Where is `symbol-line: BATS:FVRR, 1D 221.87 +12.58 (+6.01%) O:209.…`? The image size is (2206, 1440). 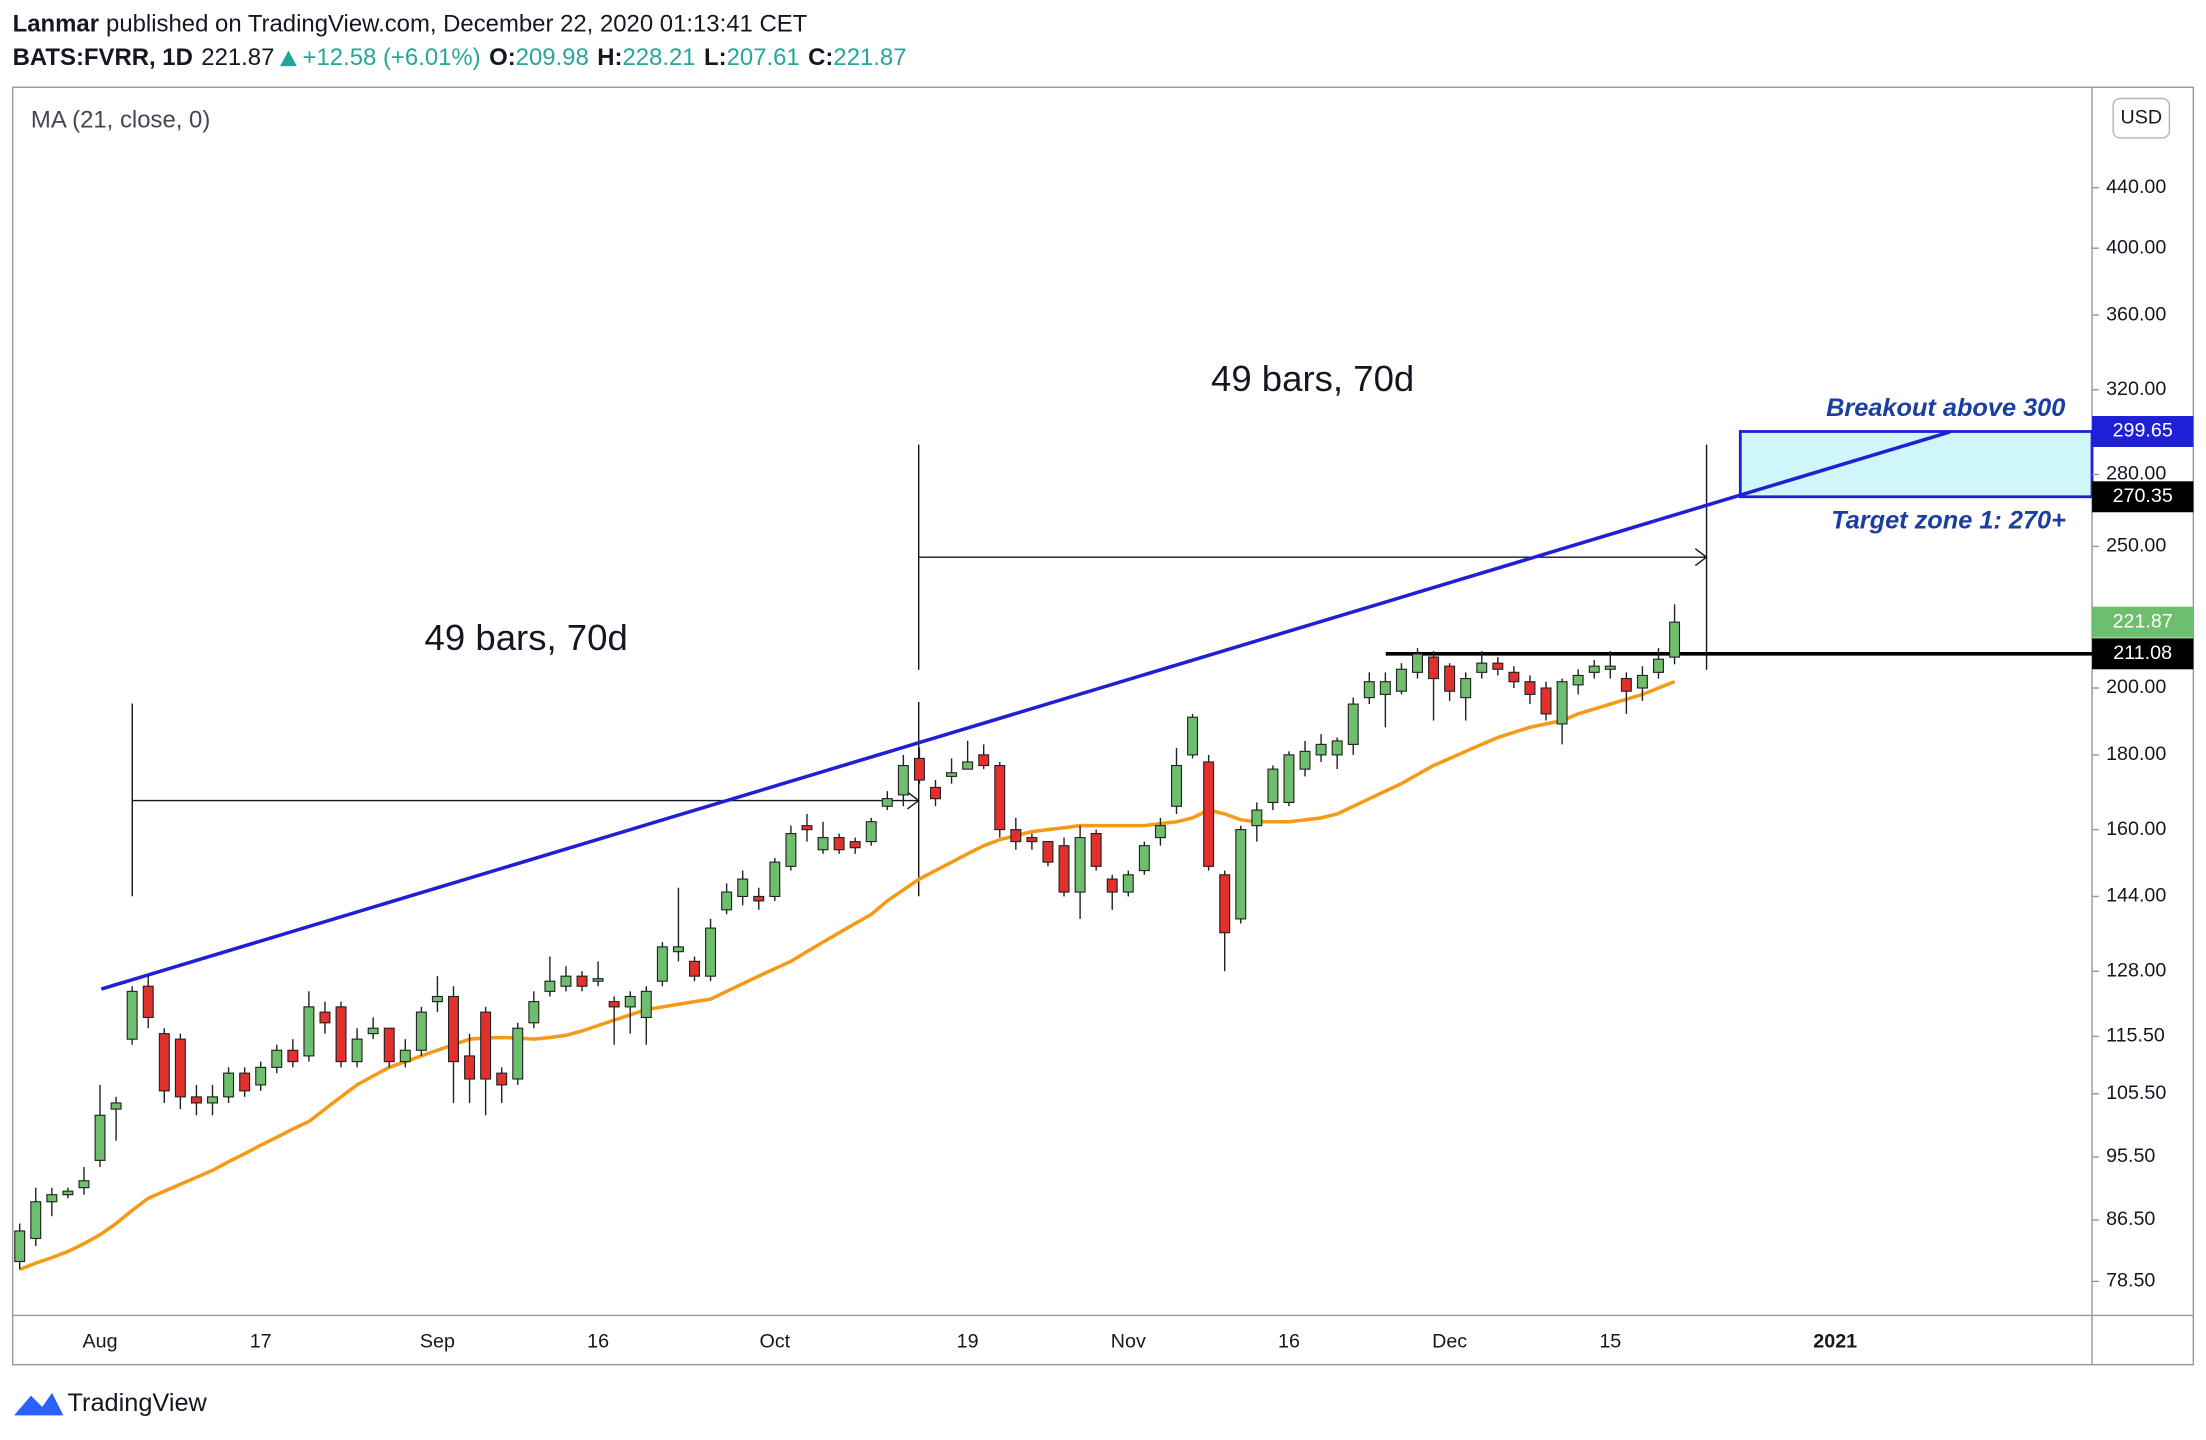
symbol-line: BATS:FVRR, 1D 221.87 +12.58 (+6.01%) O:209.… is located at coordinates (460, 57).